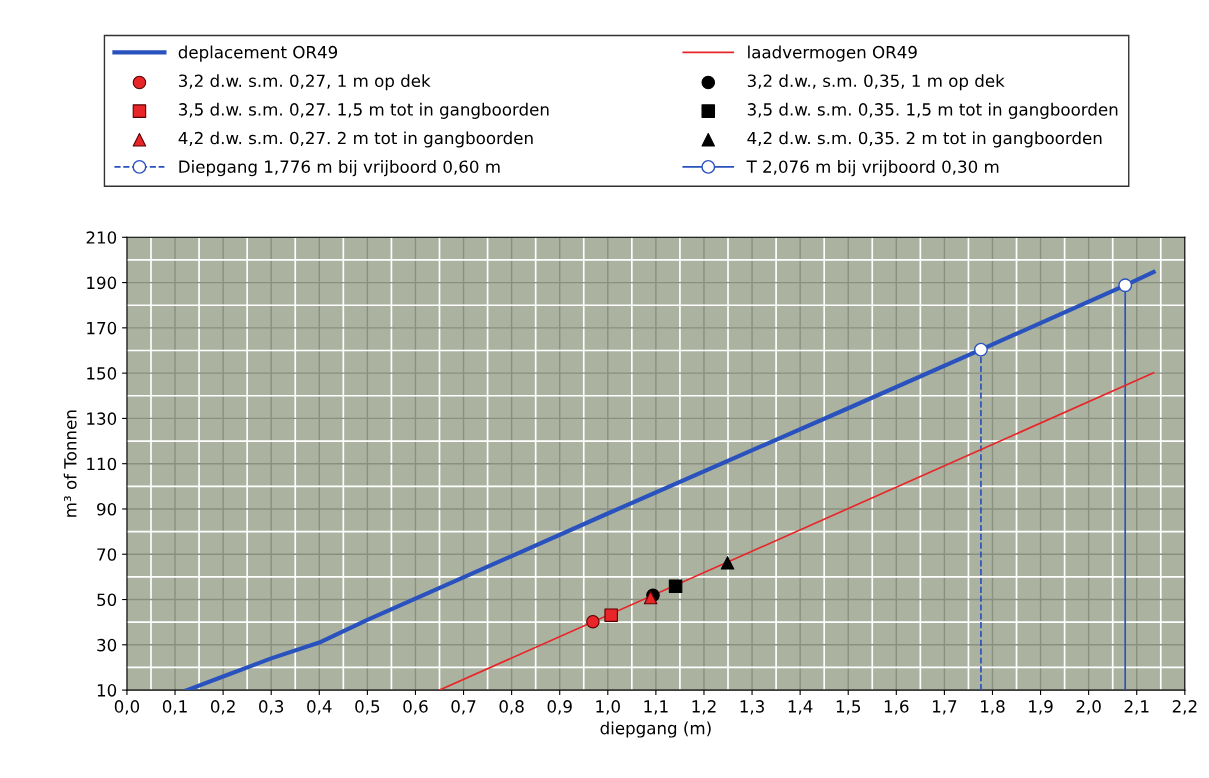  Describe the element at coordinates (339, 168) in the screenshot. I see `legend-label: Diepgang 1,776 m bij vrijboord 0,60 m` at that location.